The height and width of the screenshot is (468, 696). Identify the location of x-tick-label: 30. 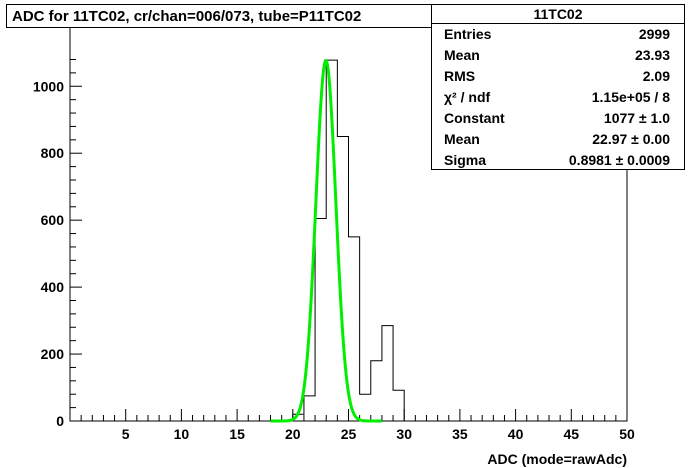
(404, 434).